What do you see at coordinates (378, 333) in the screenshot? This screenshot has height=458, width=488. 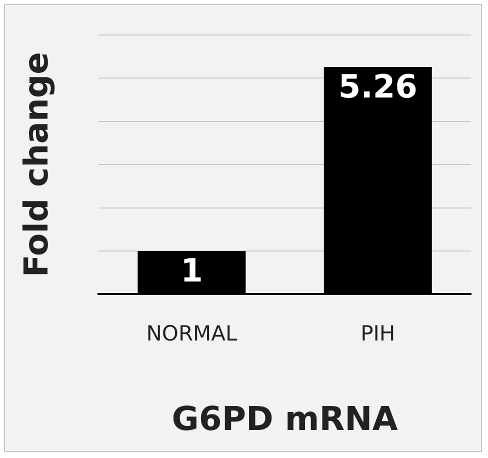 I see `x-tick-label: PIH` at bounding box center [378, 333].